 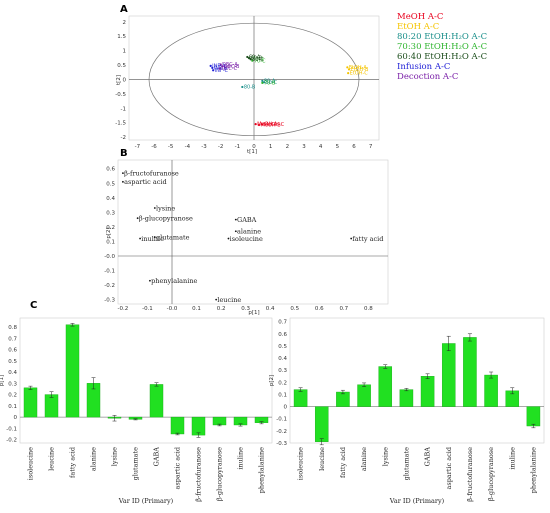 I want to click on b-xtick: 0.2, so click(x=221, y=309).